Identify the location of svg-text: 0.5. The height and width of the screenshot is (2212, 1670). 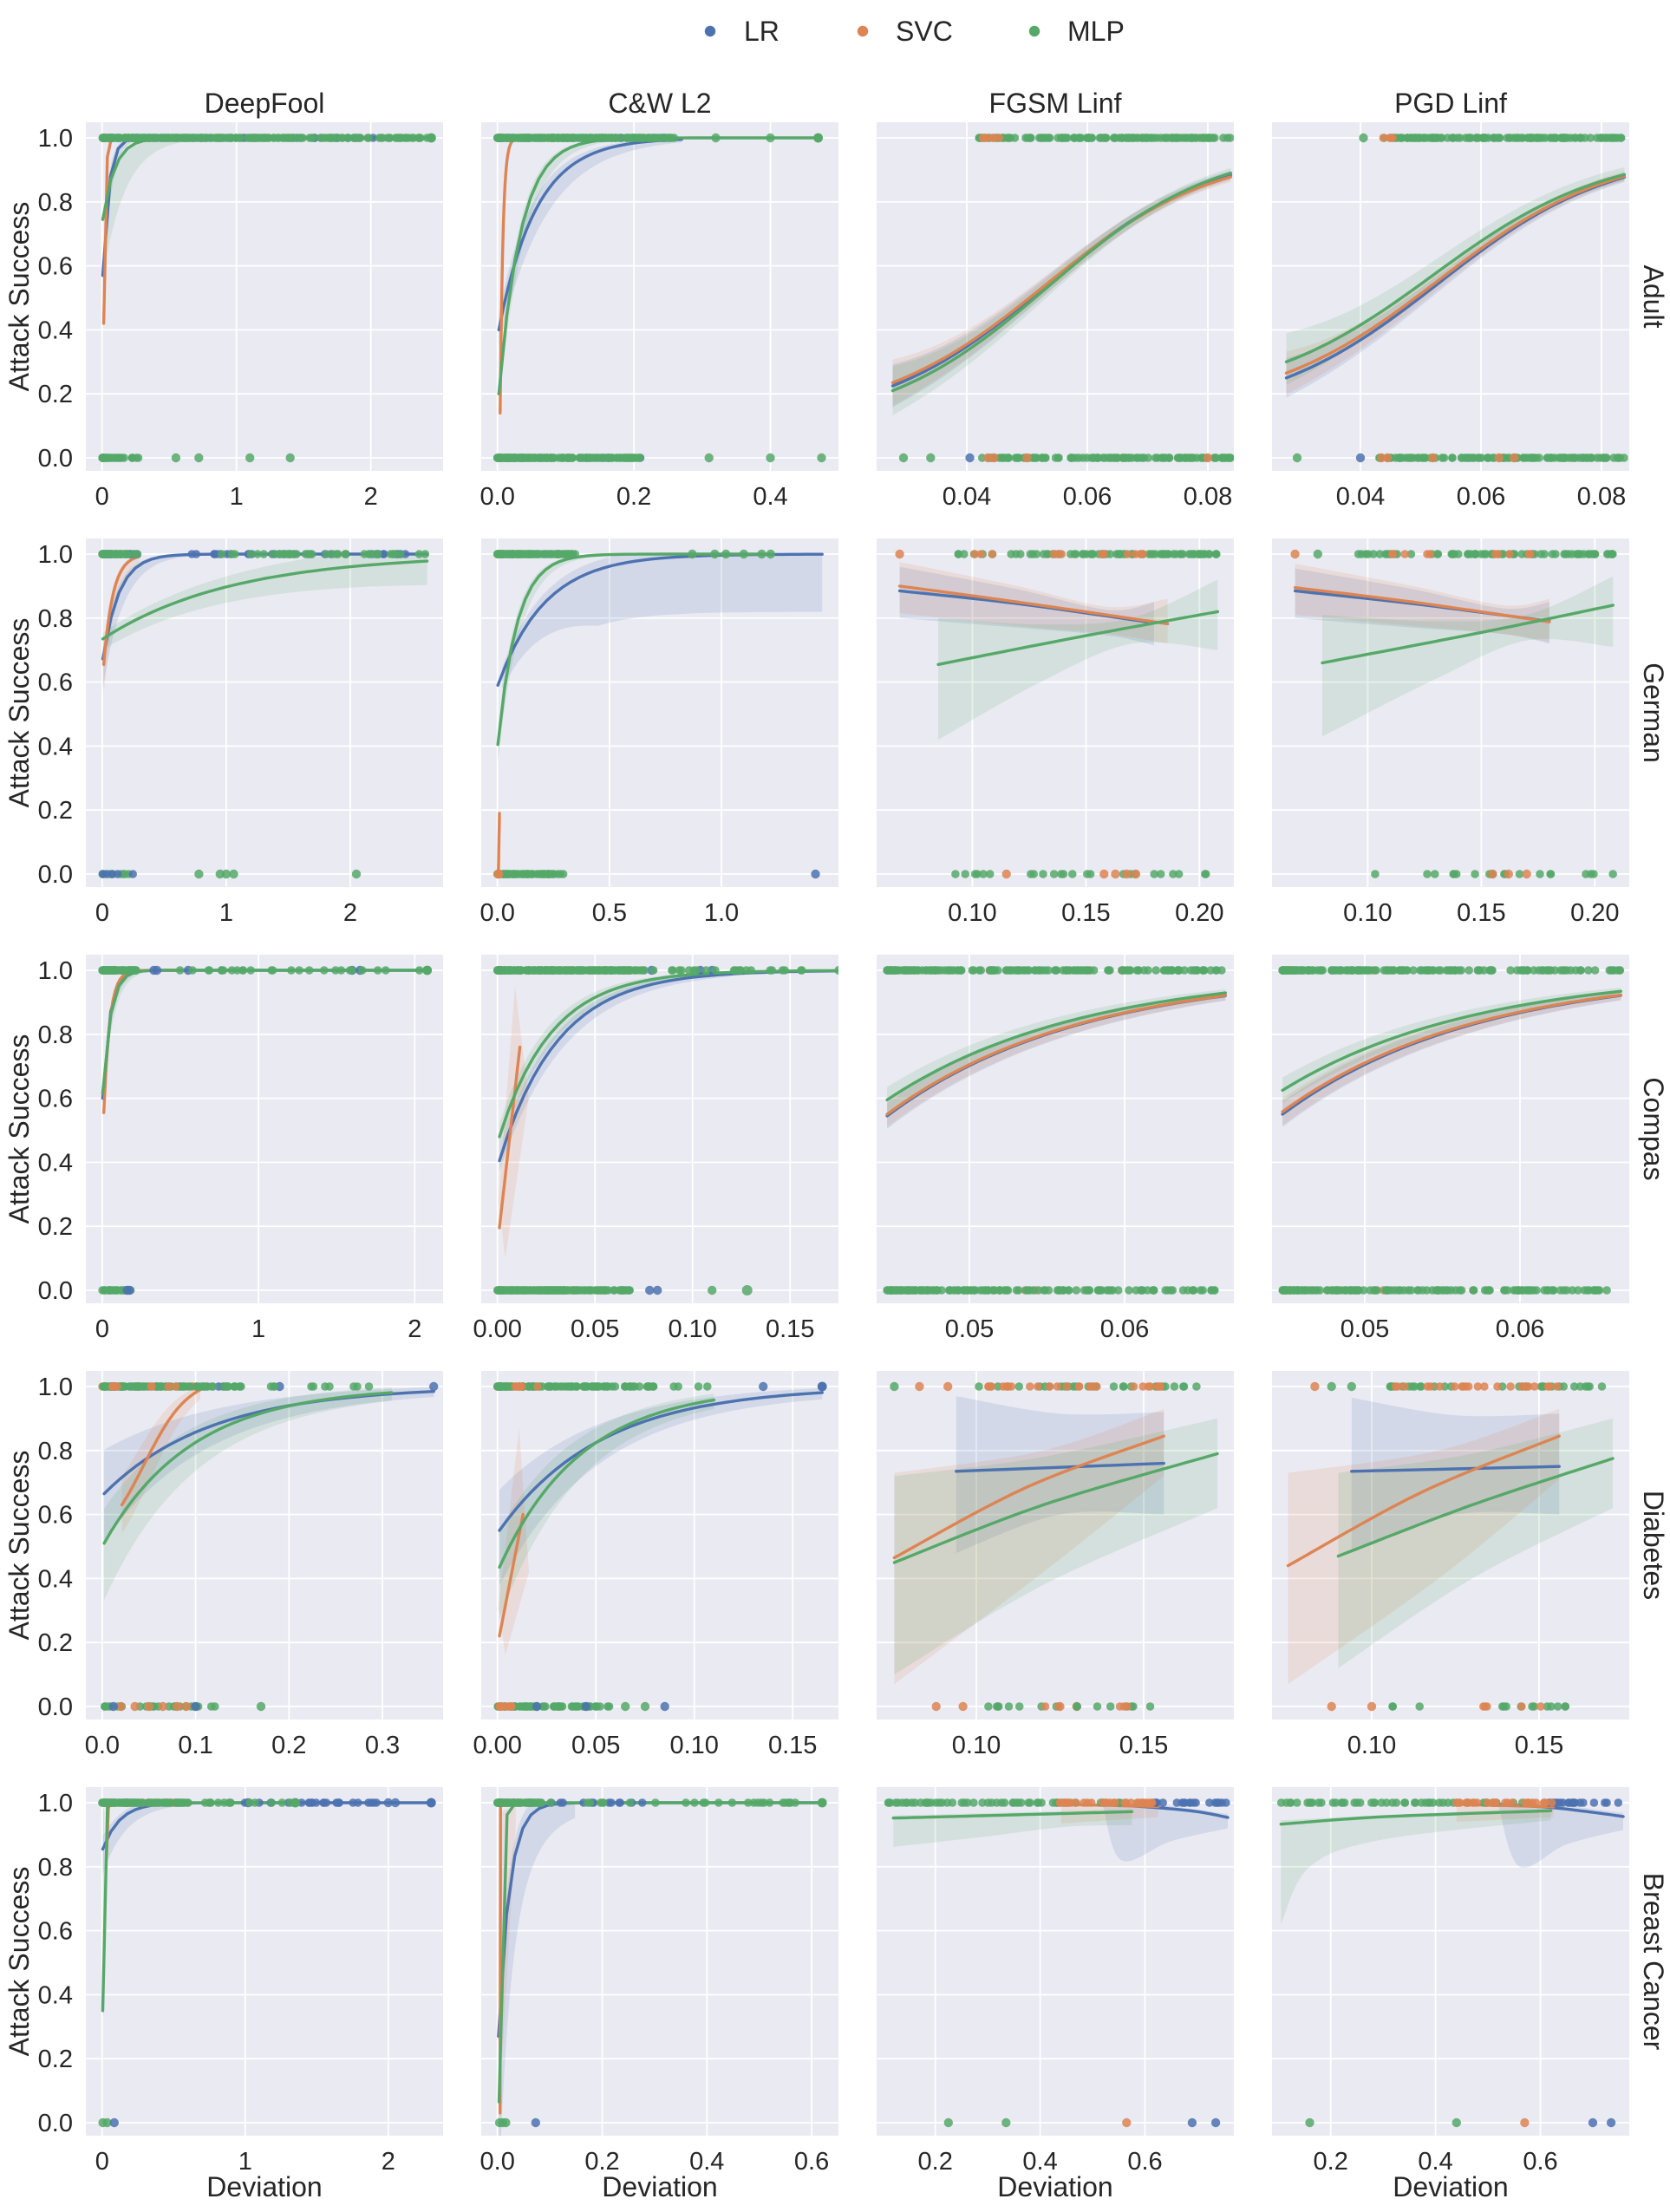
(609, 913).